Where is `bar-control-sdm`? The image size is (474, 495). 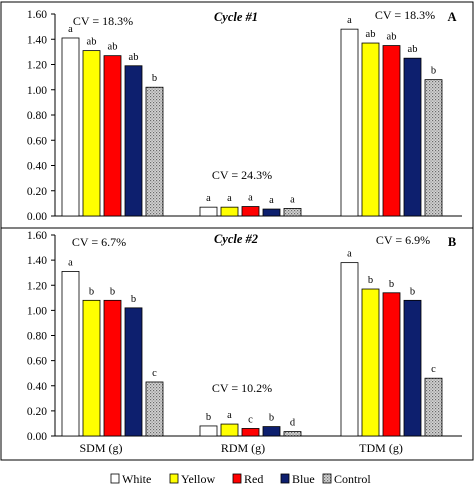 bar-control-sdm is located at coordinates (154, 151).